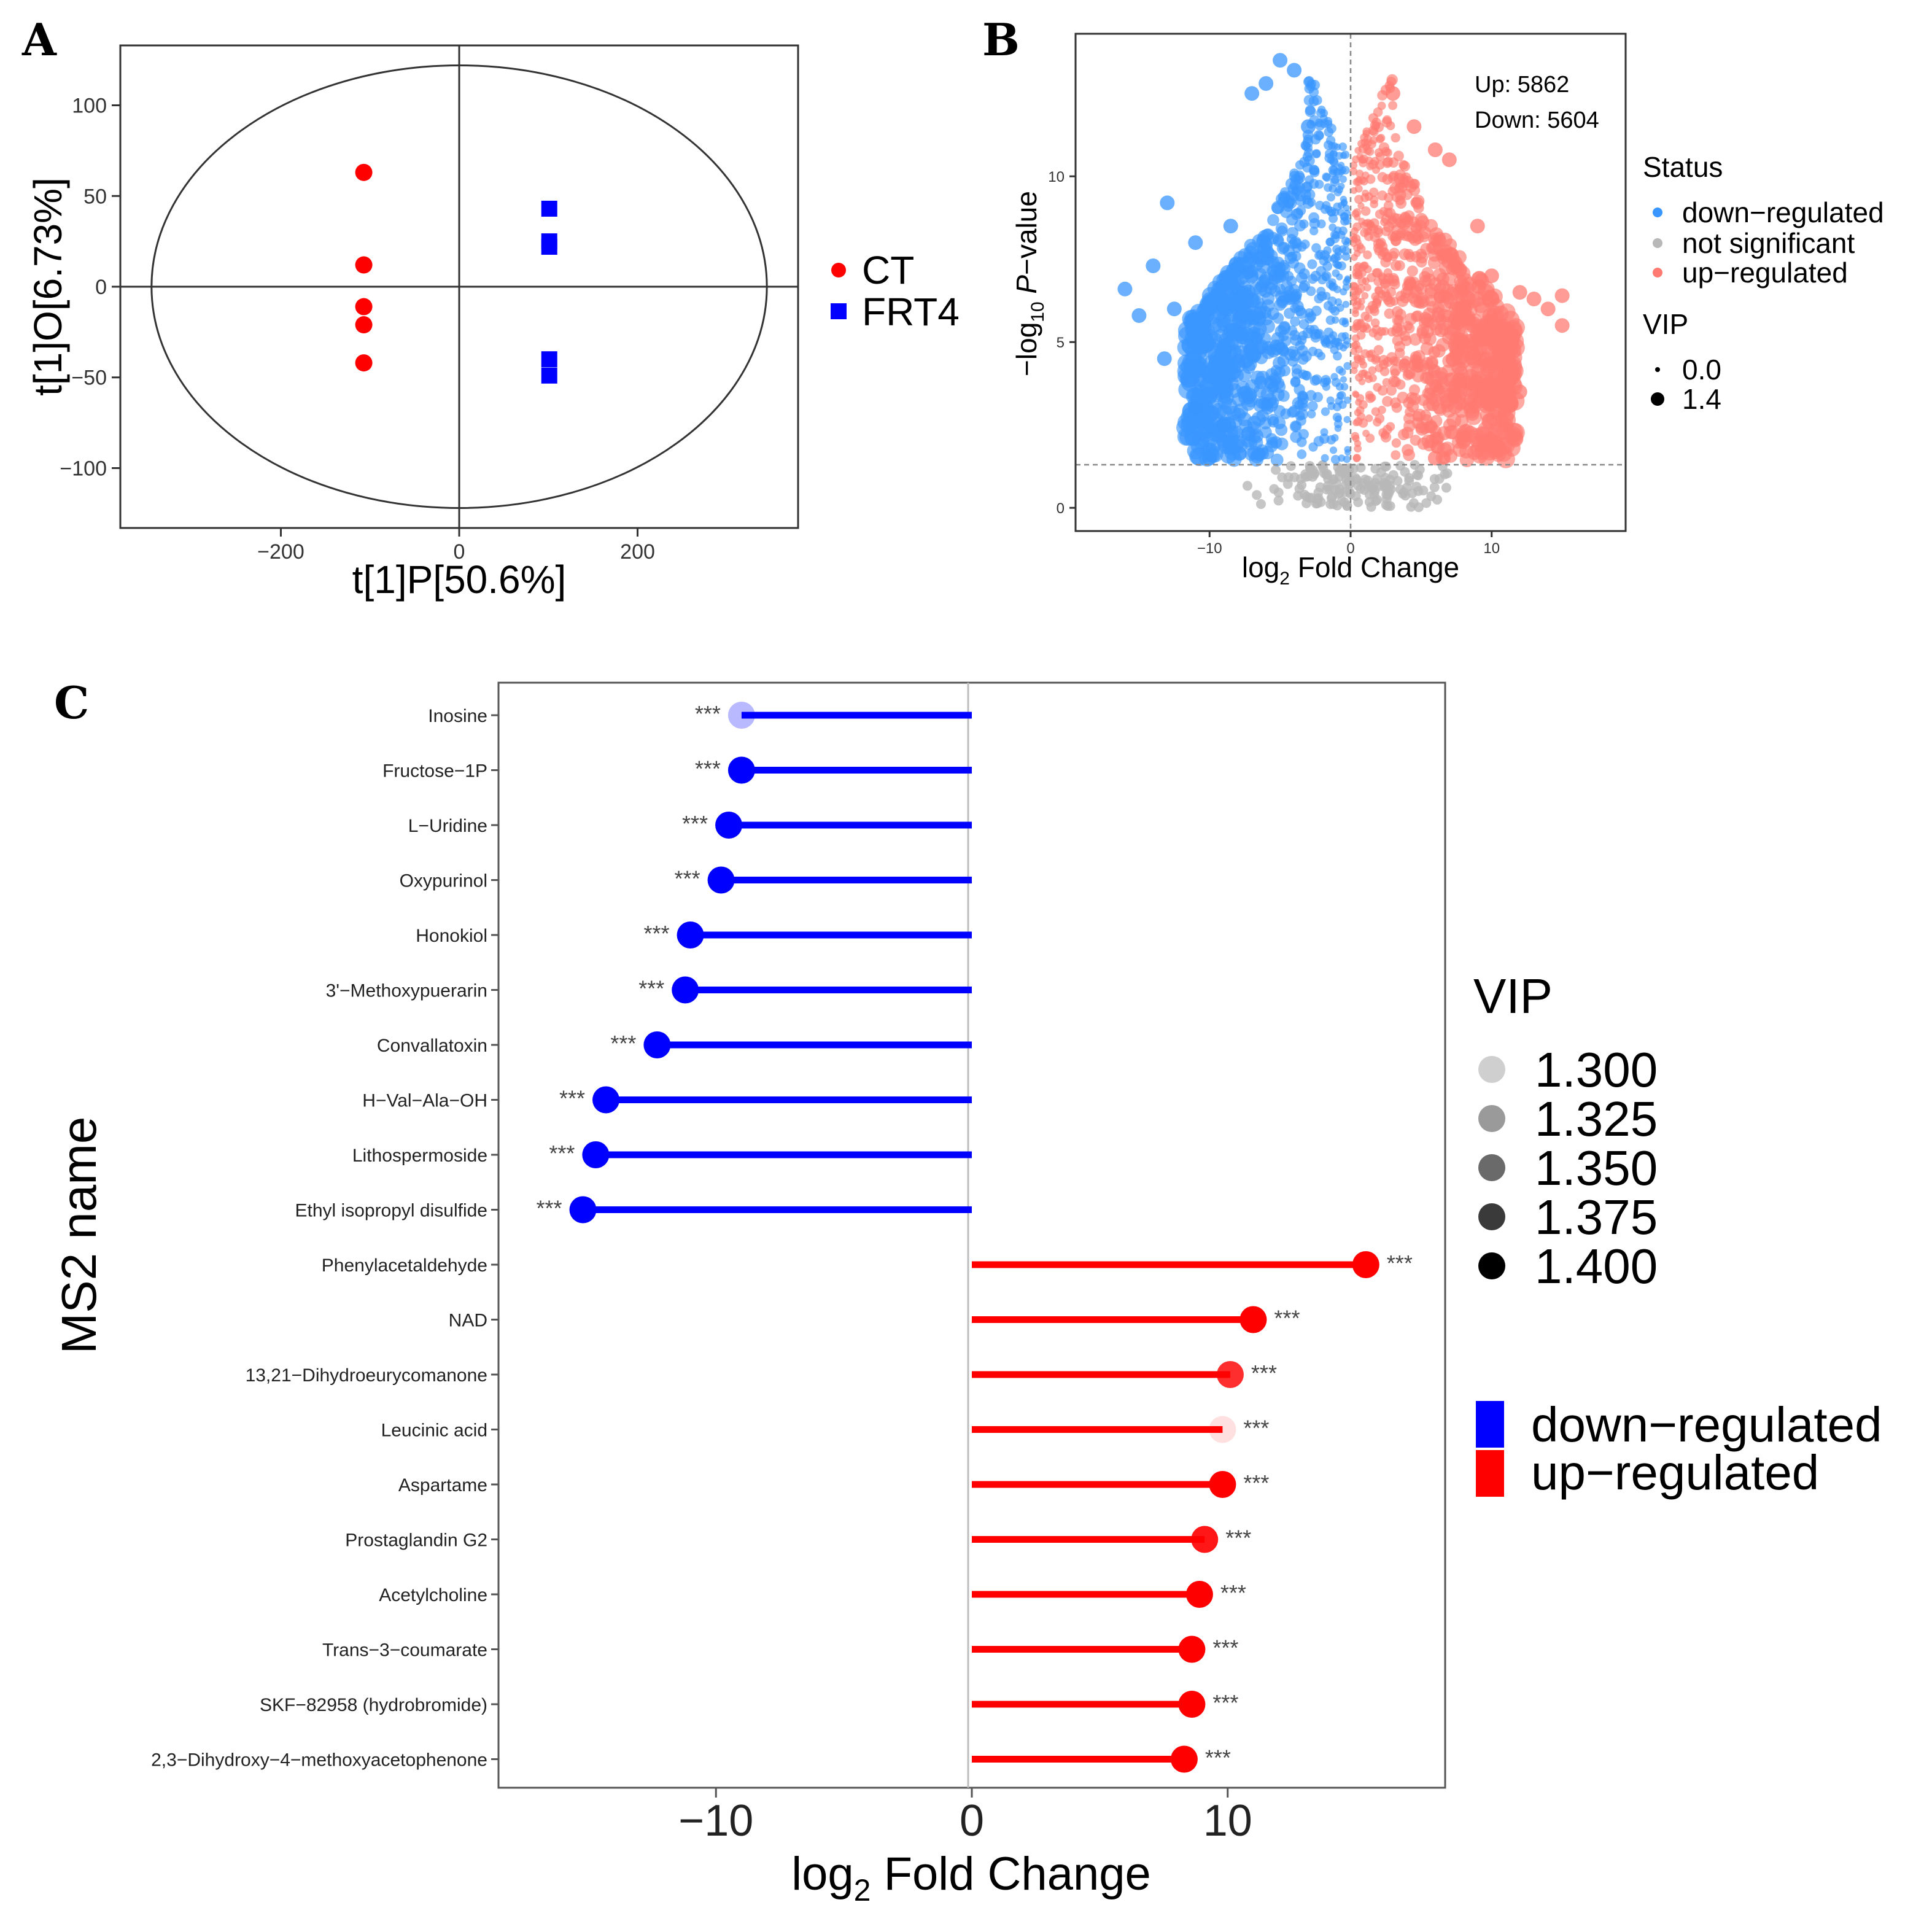 The image size is (1924, 1932). What do you see at coordinates (459, 579) in the screenshot?
I see `panel-a-x-axis-label: t[1]P[50.6%]` at bounding box center [459, 579].